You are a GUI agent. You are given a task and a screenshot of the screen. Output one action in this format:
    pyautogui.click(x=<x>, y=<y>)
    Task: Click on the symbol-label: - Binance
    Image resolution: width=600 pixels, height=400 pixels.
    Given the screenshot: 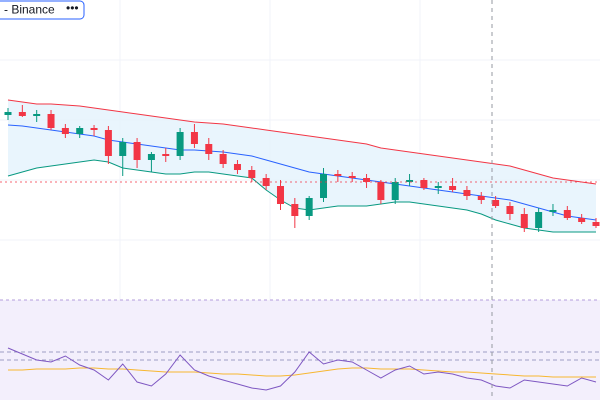 What is the action you would take?
    pyautogui.click(x=29, y=10)
    